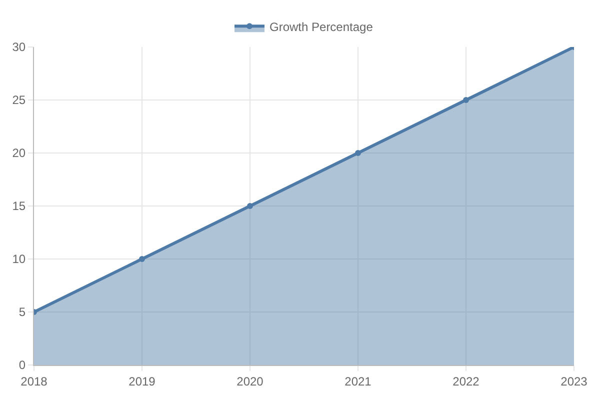 This screenshot has width=600, height=400. What do you see at coordinates (19, 100) in the screenshot?
I see `y-tick-label: 25` at bounding box center [19, 100].